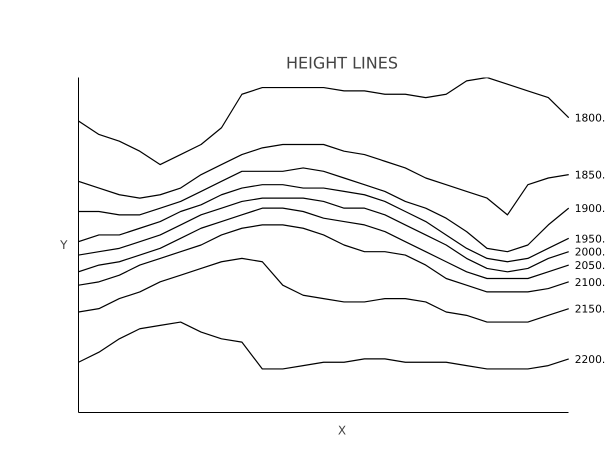  Describe the element at coordinates (589, 175) in the screenshot. I see `series-label: 1850.` at that location.